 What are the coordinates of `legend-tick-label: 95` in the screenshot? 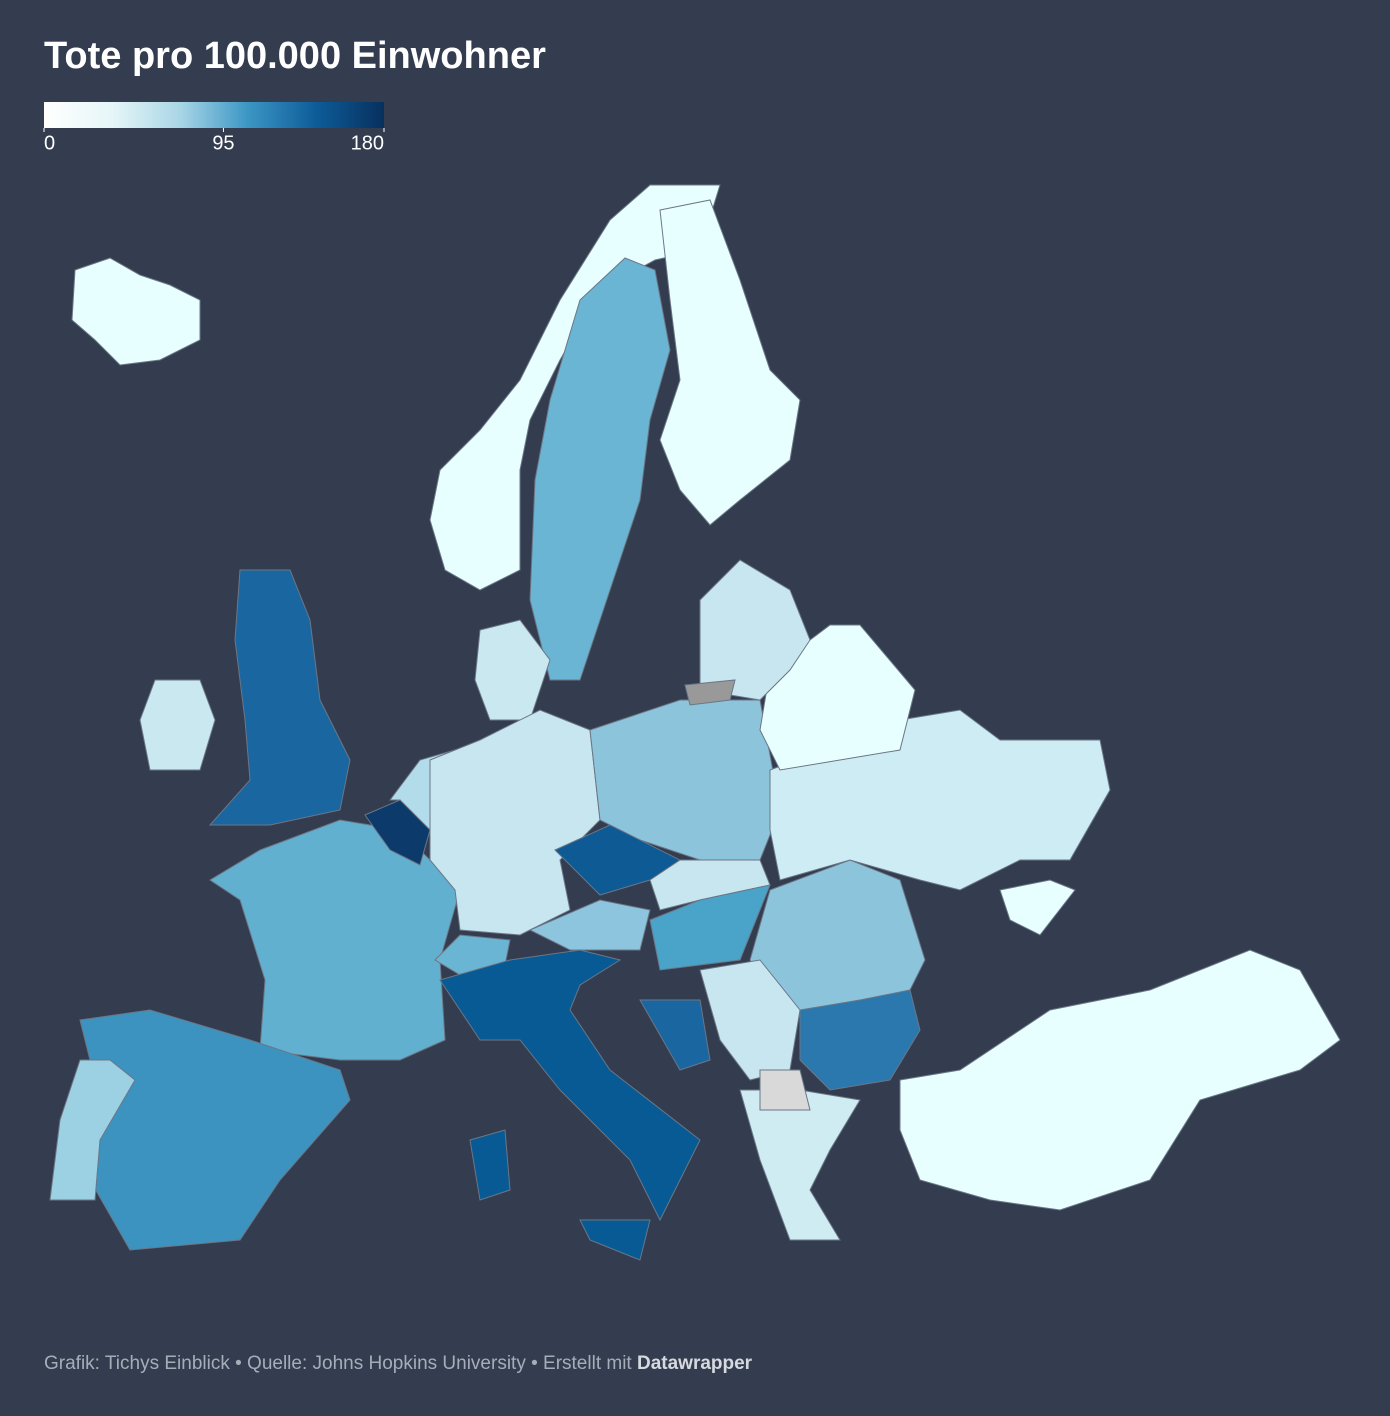 It's located at (223, 143).